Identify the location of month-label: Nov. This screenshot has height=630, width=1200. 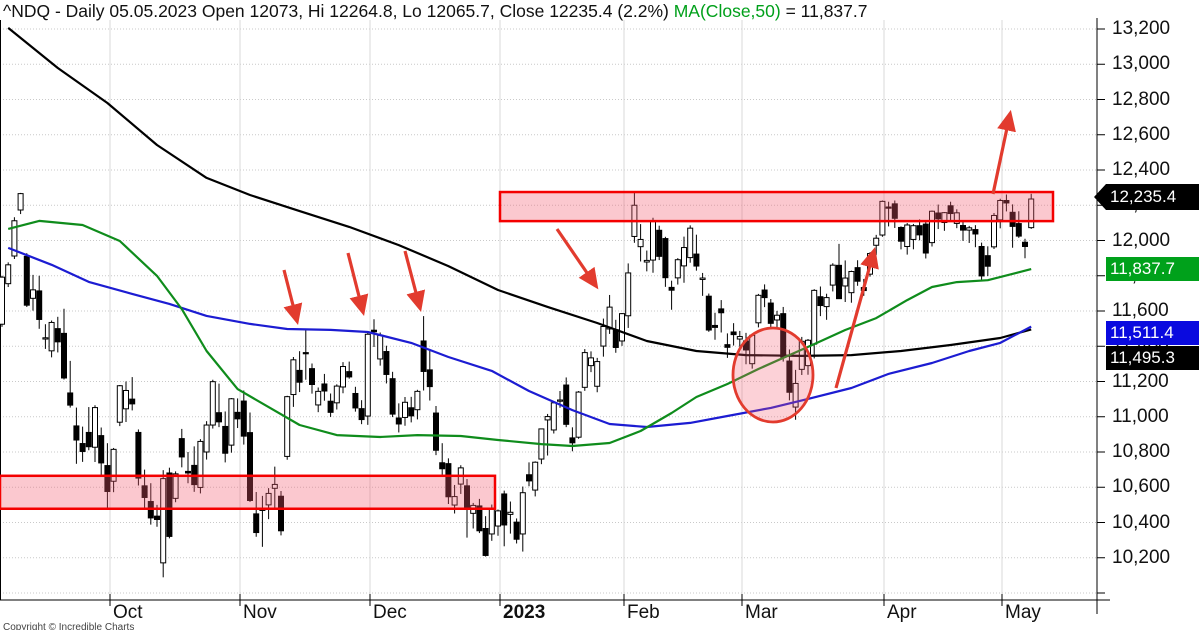
(260, 612).